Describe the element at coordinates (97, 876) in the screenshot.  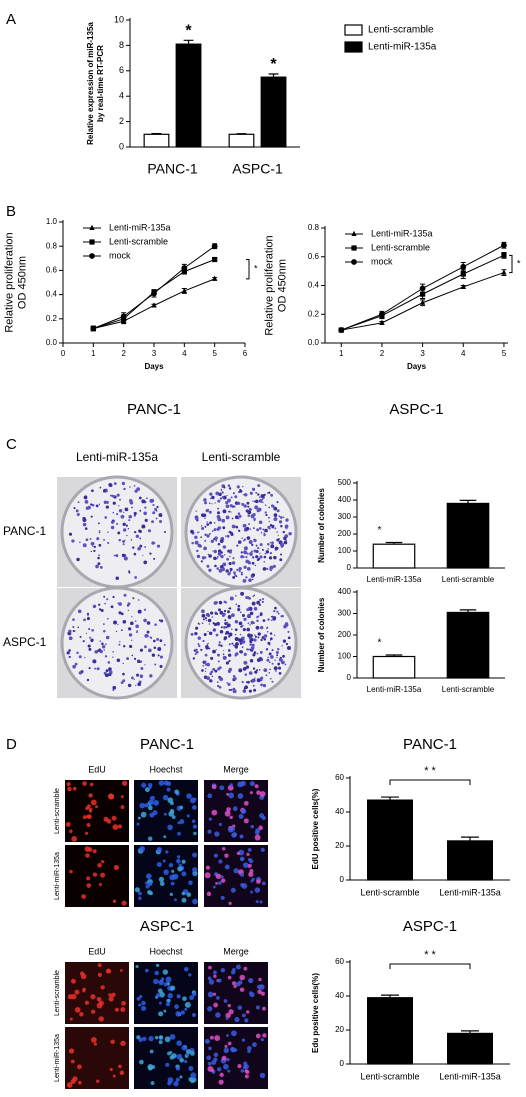
I see `micrograph` at that location.